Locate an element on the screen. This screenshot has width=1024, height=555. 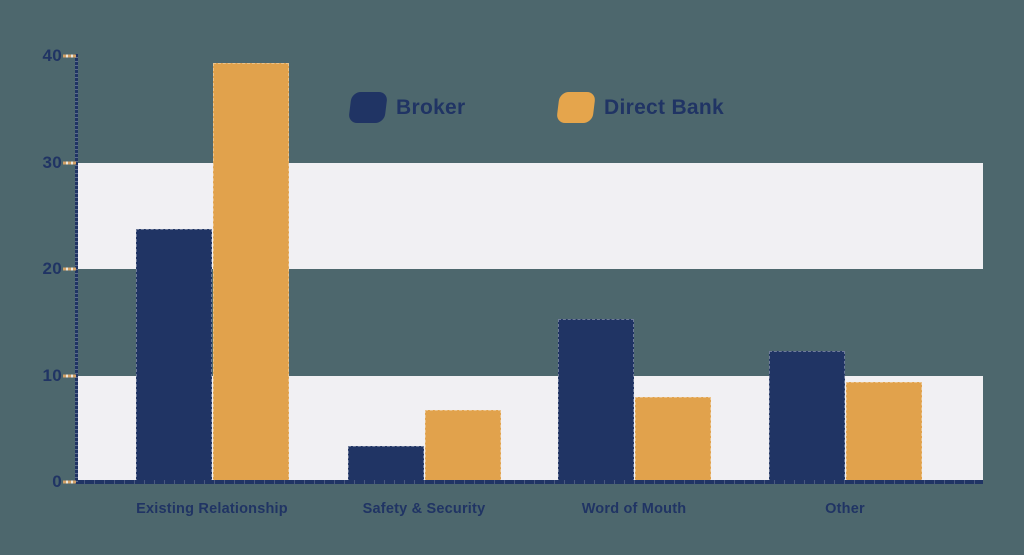
x-axis-line is located at coordinates (529, 482).